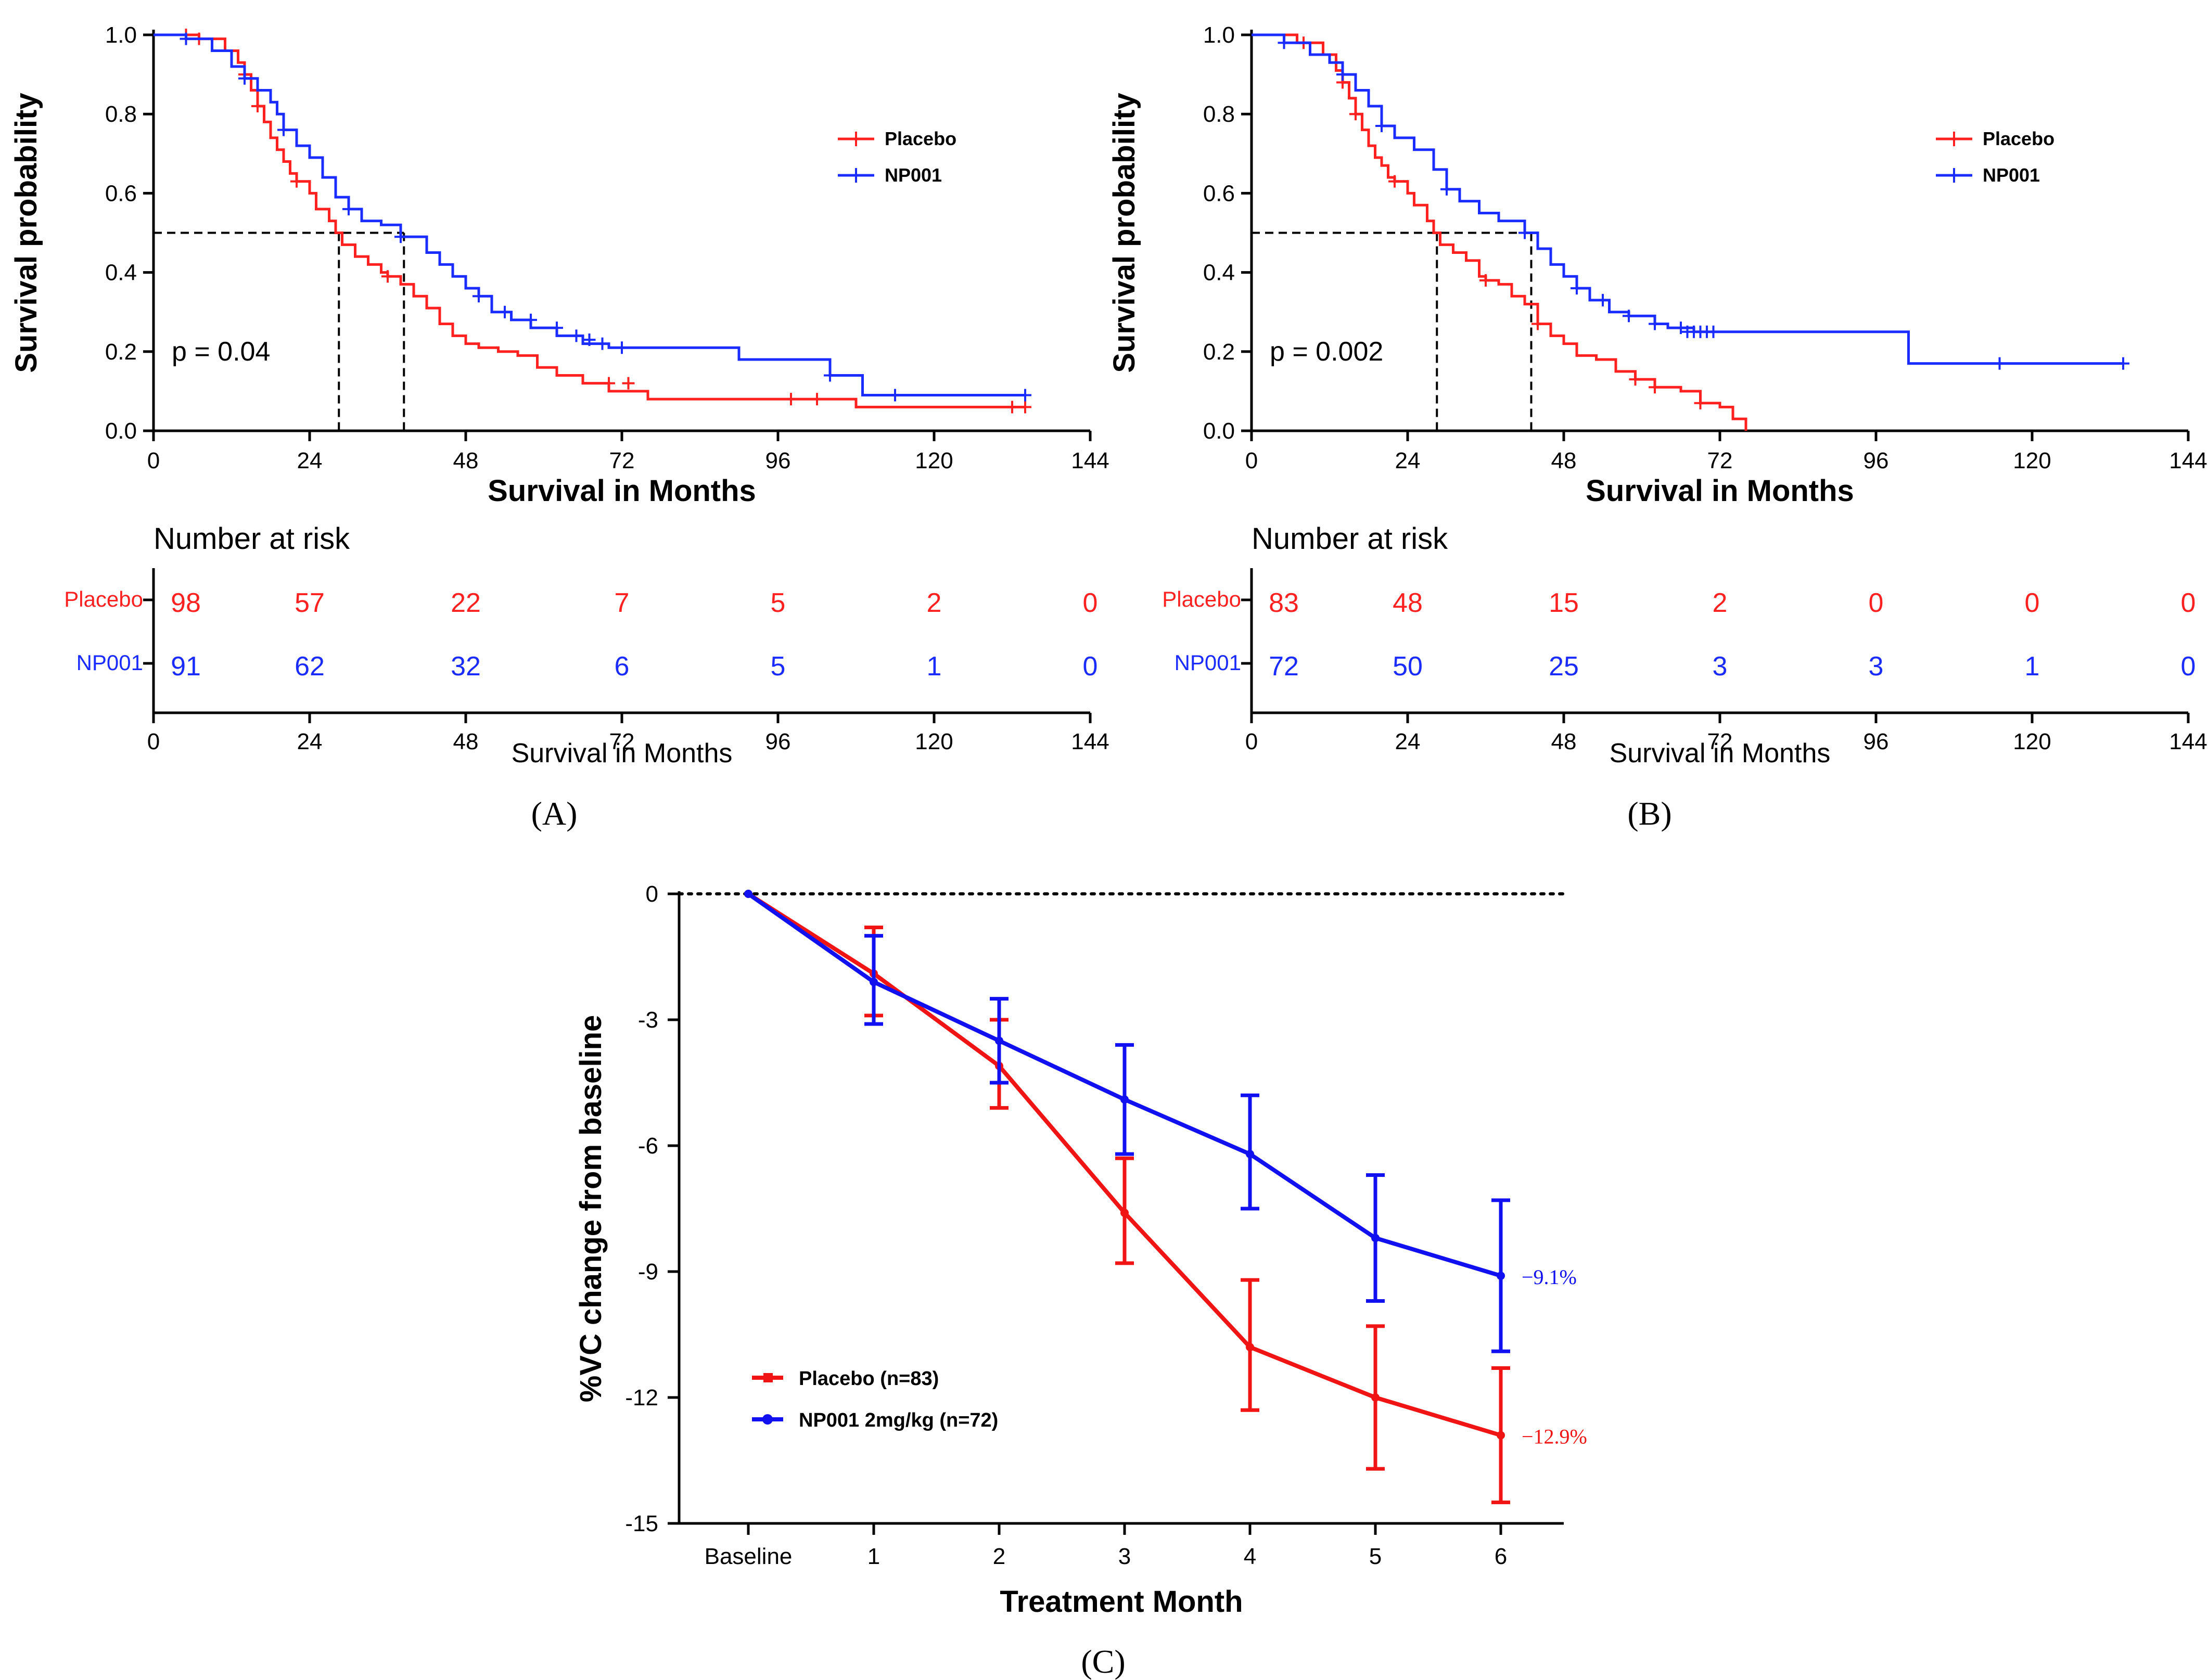  I want to click on y-tick-label: 0.8, so click(121, 114).